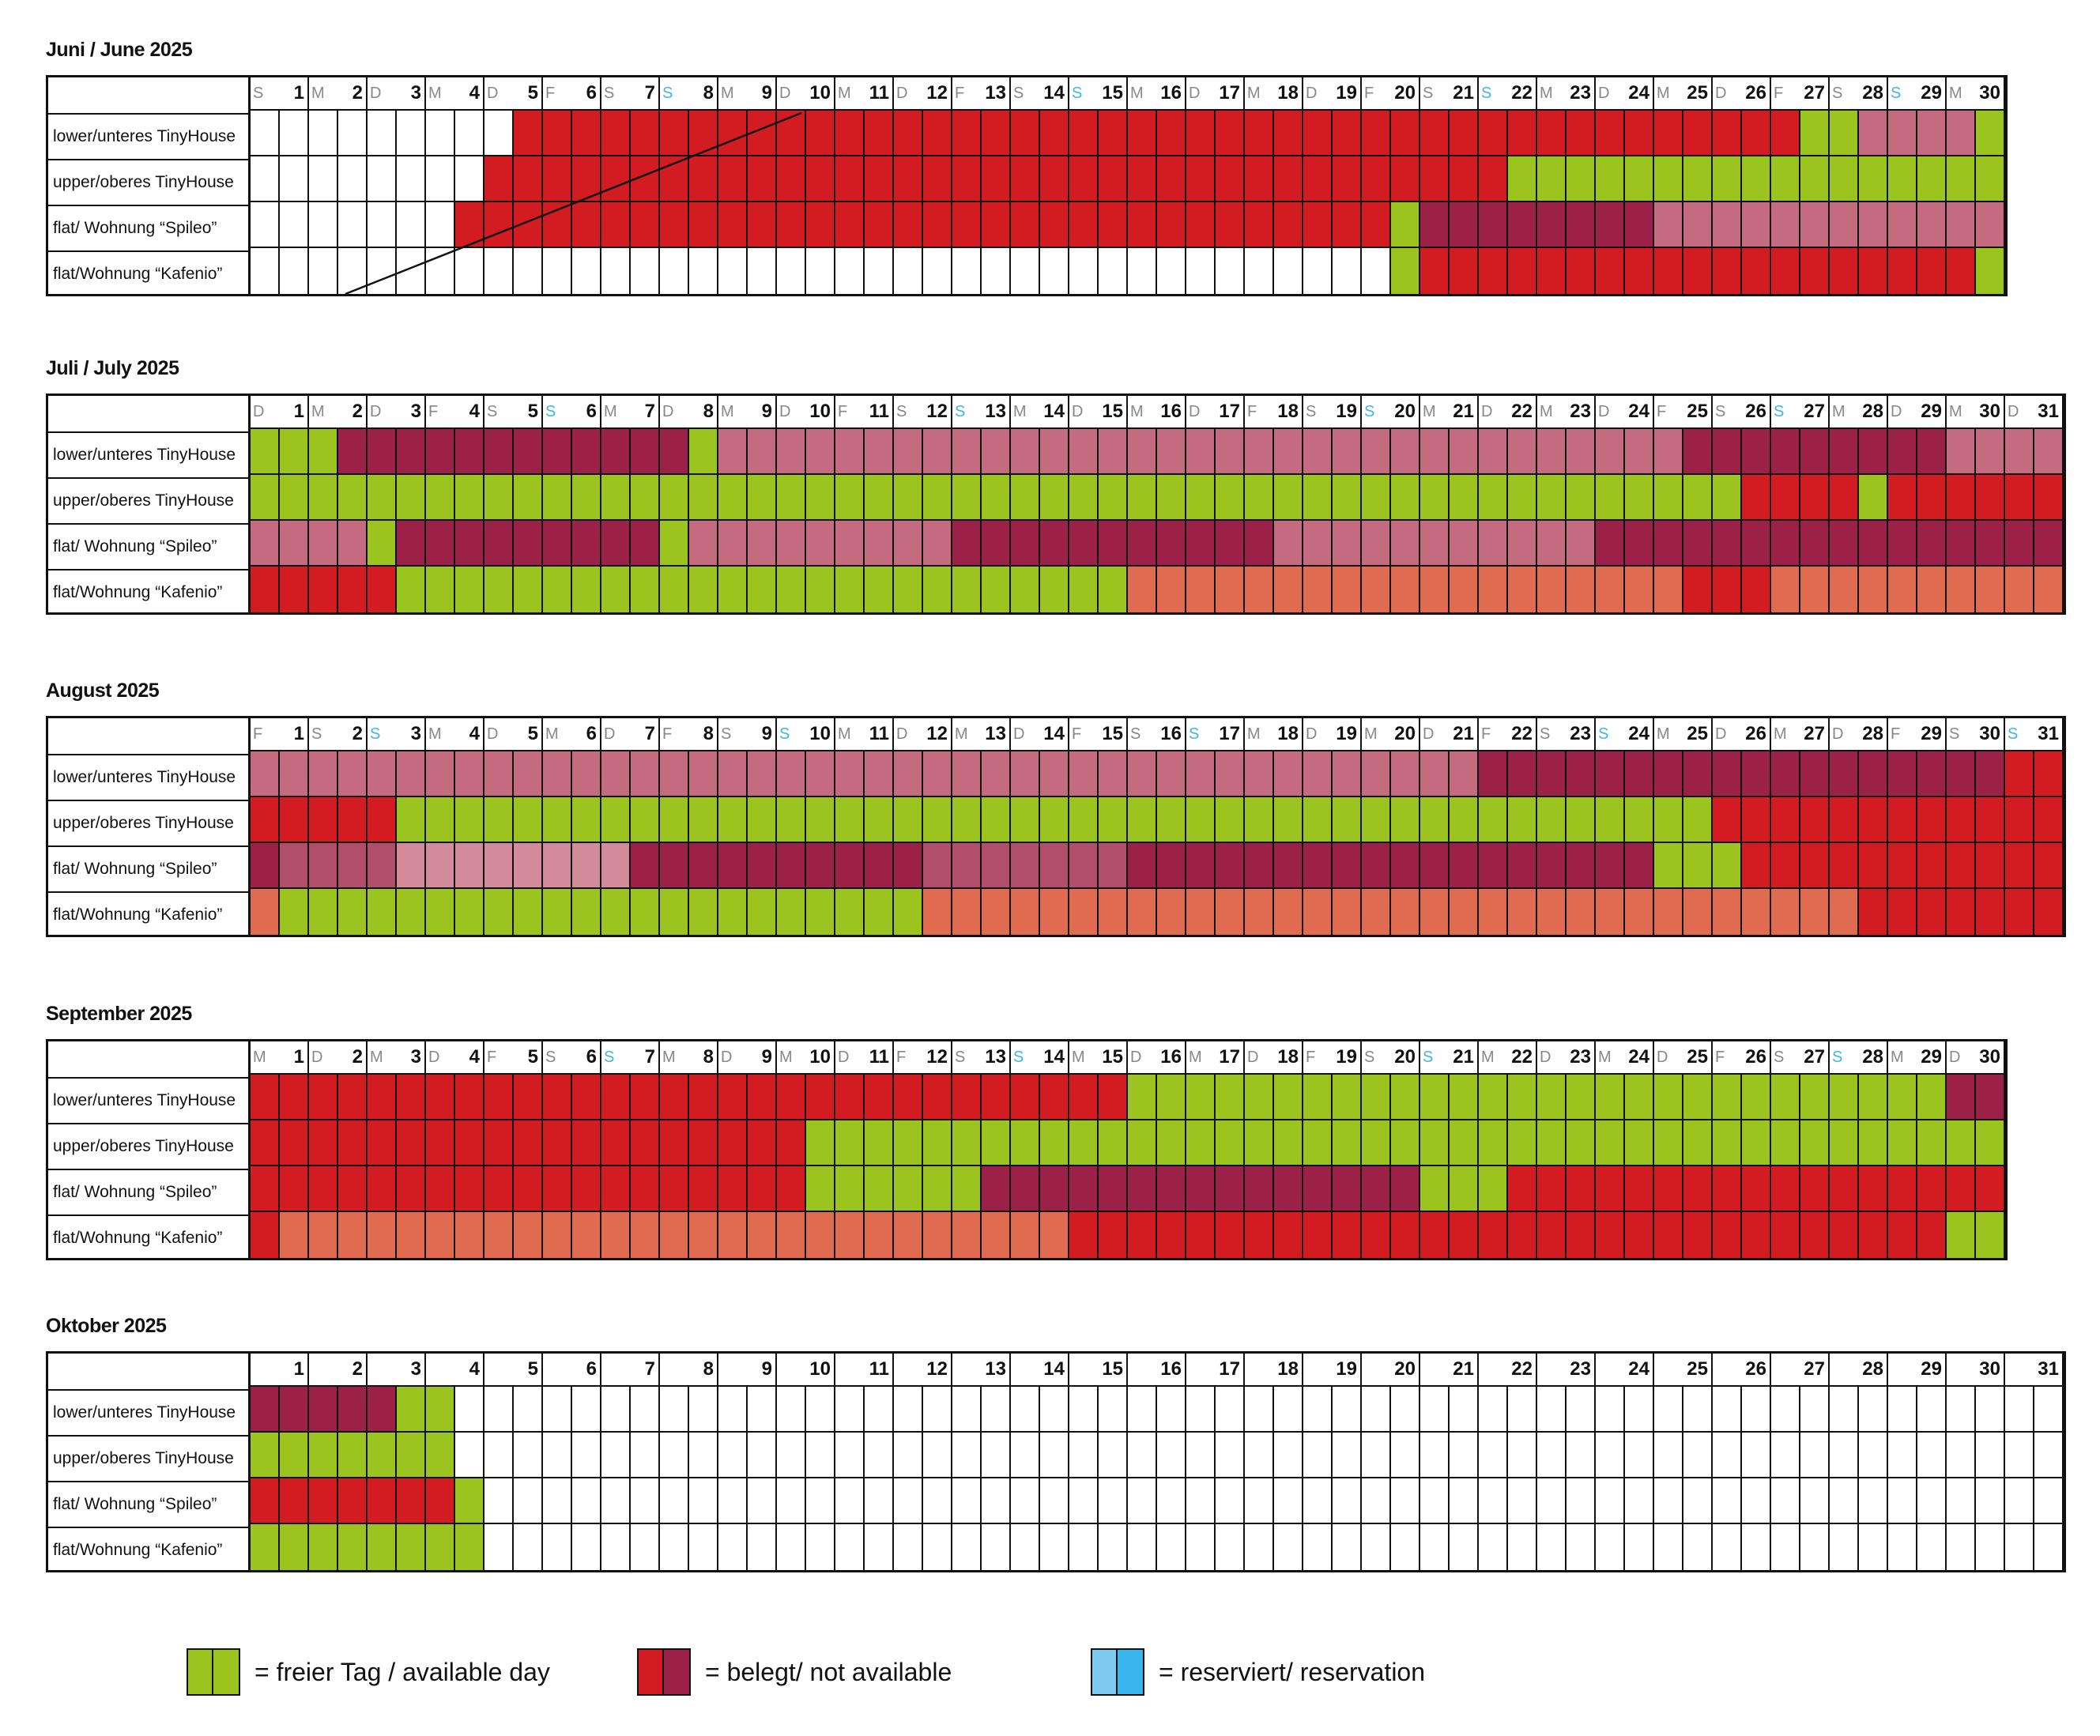  Describe the element at coordinates (148, 1059) in the screenshot. I see `row-label-header` at that location.